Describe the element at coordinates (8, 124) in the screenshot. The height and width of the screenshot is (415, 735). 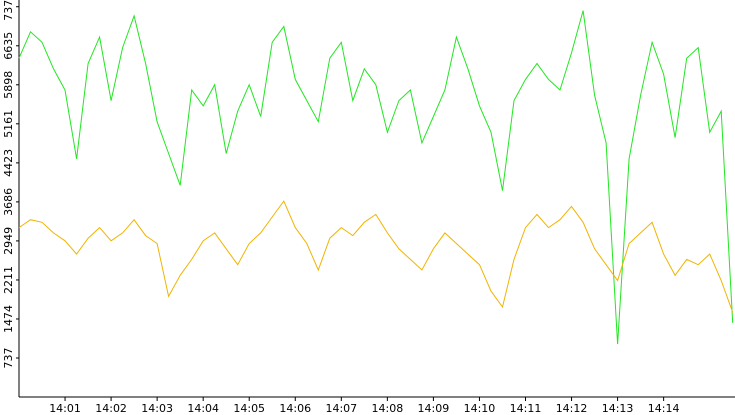
I see `y-tick-label: 5161` at that location.